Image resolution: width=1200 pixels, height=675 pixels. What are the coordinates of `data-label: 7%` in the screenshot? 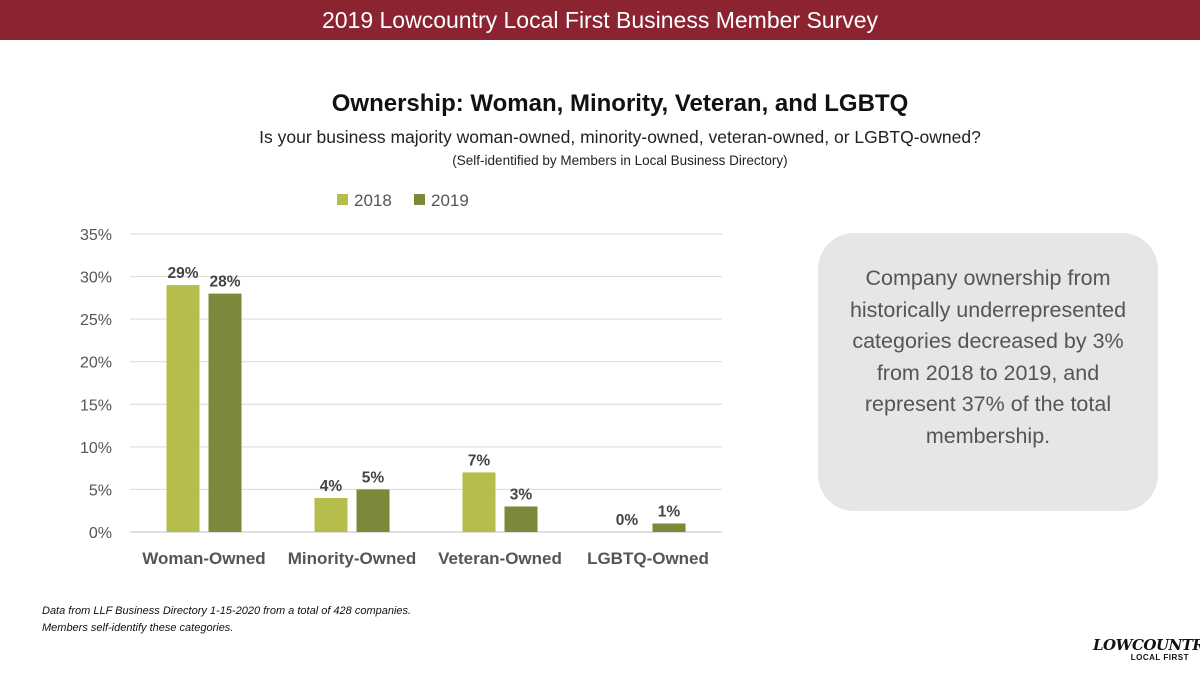 It's located at (479, 460).